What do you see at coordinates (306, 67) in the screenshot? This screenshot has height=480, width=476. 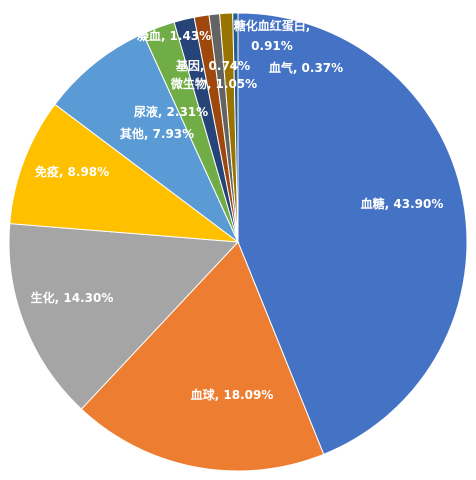 I see `data-label-血气: 血气, 0.37%` at bounding box center [306, 67].